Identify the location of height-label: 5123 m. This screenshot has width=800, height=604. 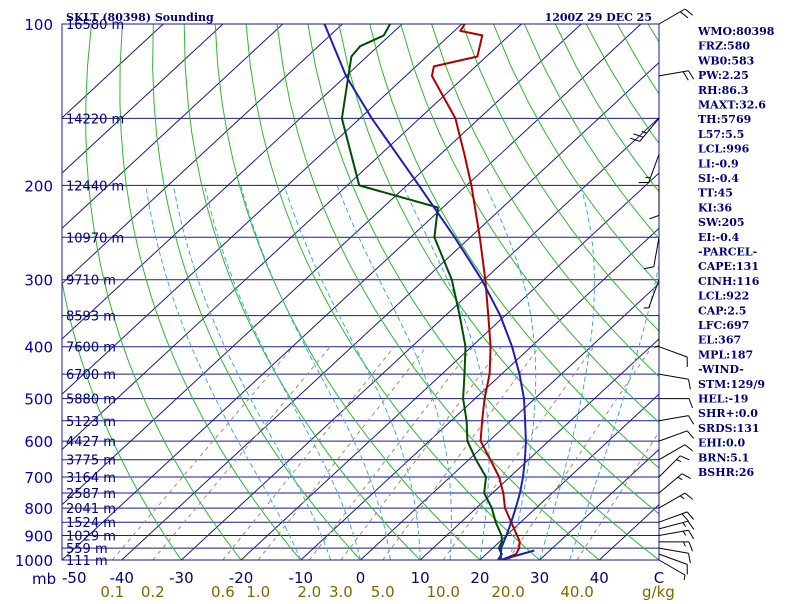
(91, 422).